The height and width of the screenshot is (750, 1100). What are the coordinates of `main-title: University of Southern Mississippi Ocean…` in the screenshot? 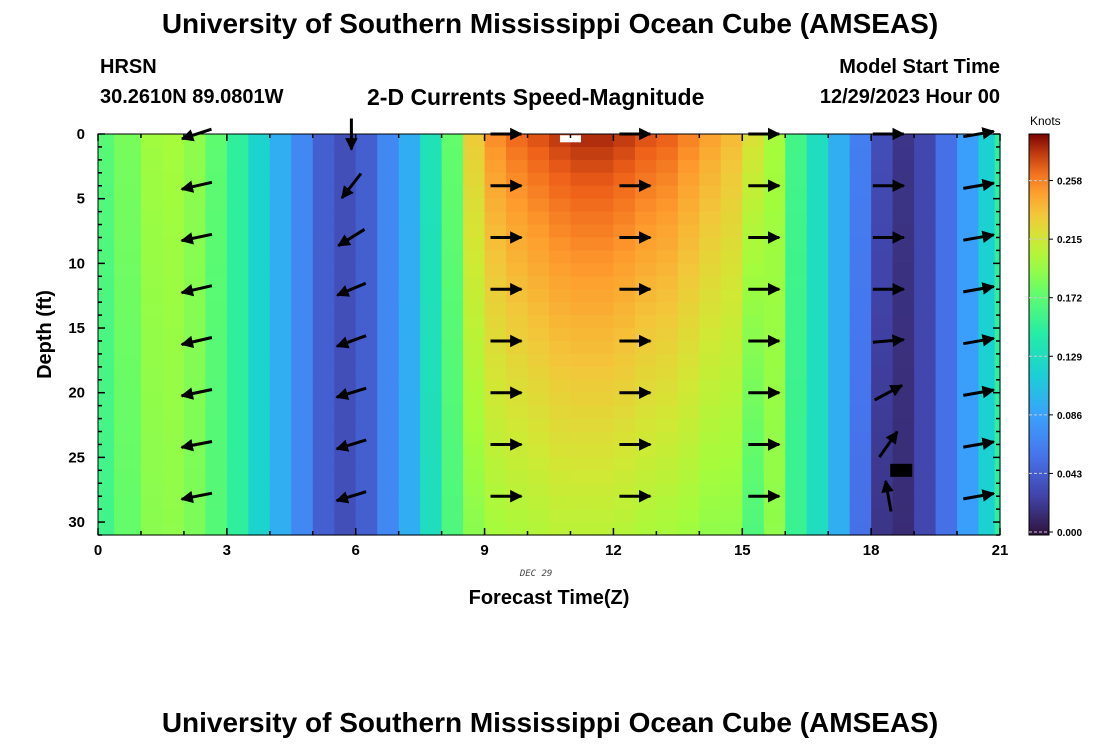 It's located at (550, 23).